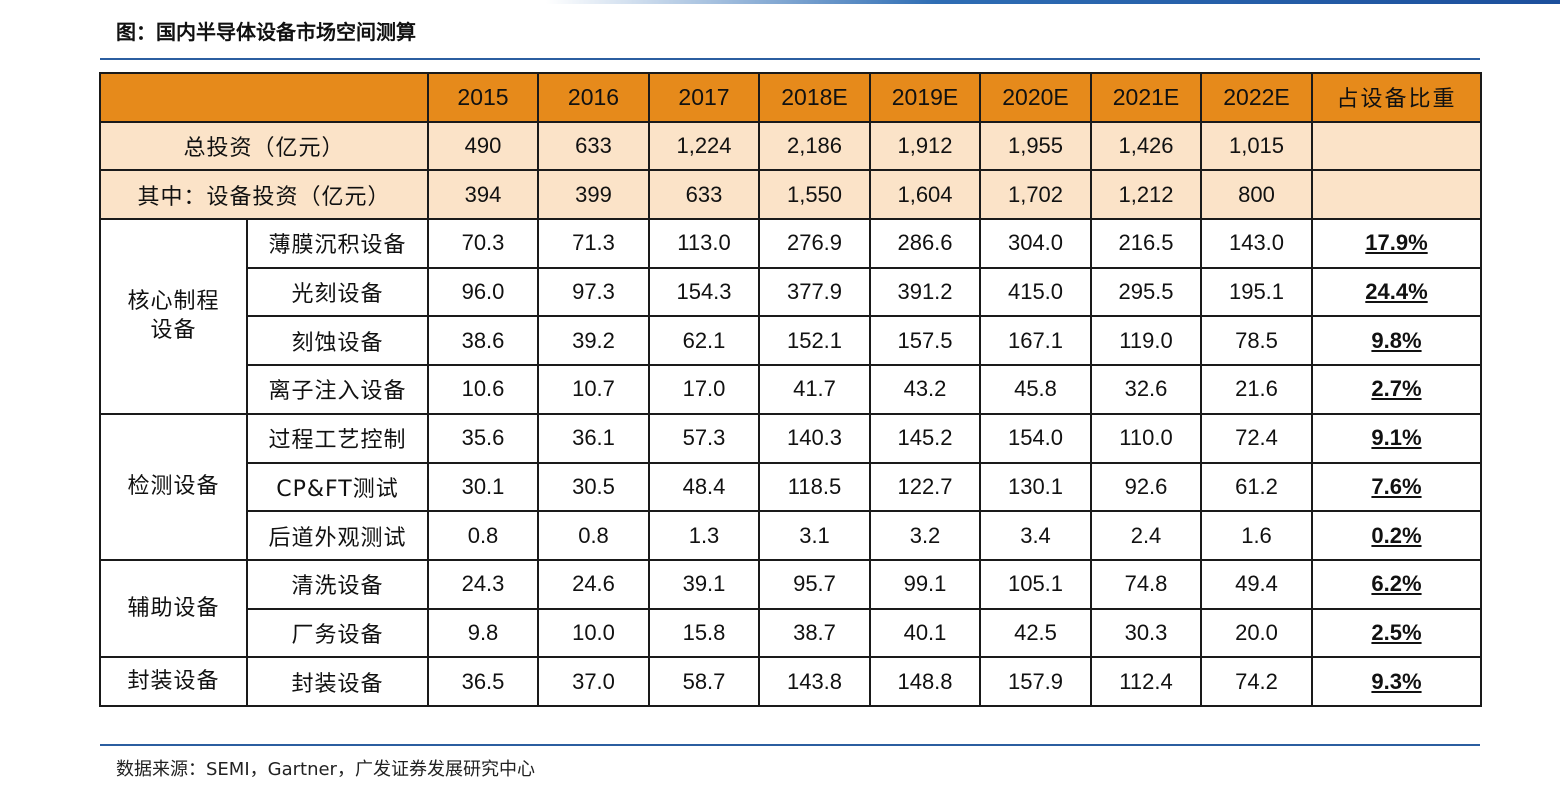 The height and width of the screenshot is (802, 1560). What do you see at coordinates (337, 681) in the screenshot?
I see `equipment-label-cell: 封装设备` at bounding box center [337, 681].